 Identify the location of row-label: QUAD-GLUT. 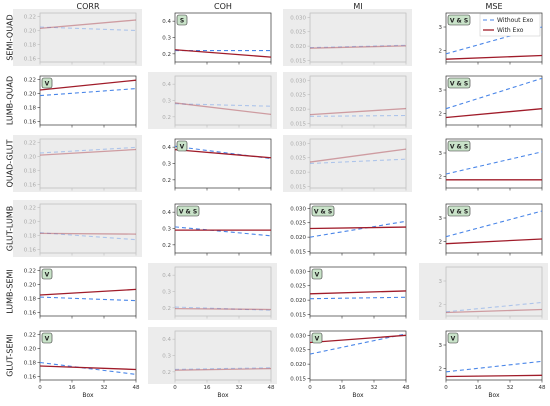
(10, 163).